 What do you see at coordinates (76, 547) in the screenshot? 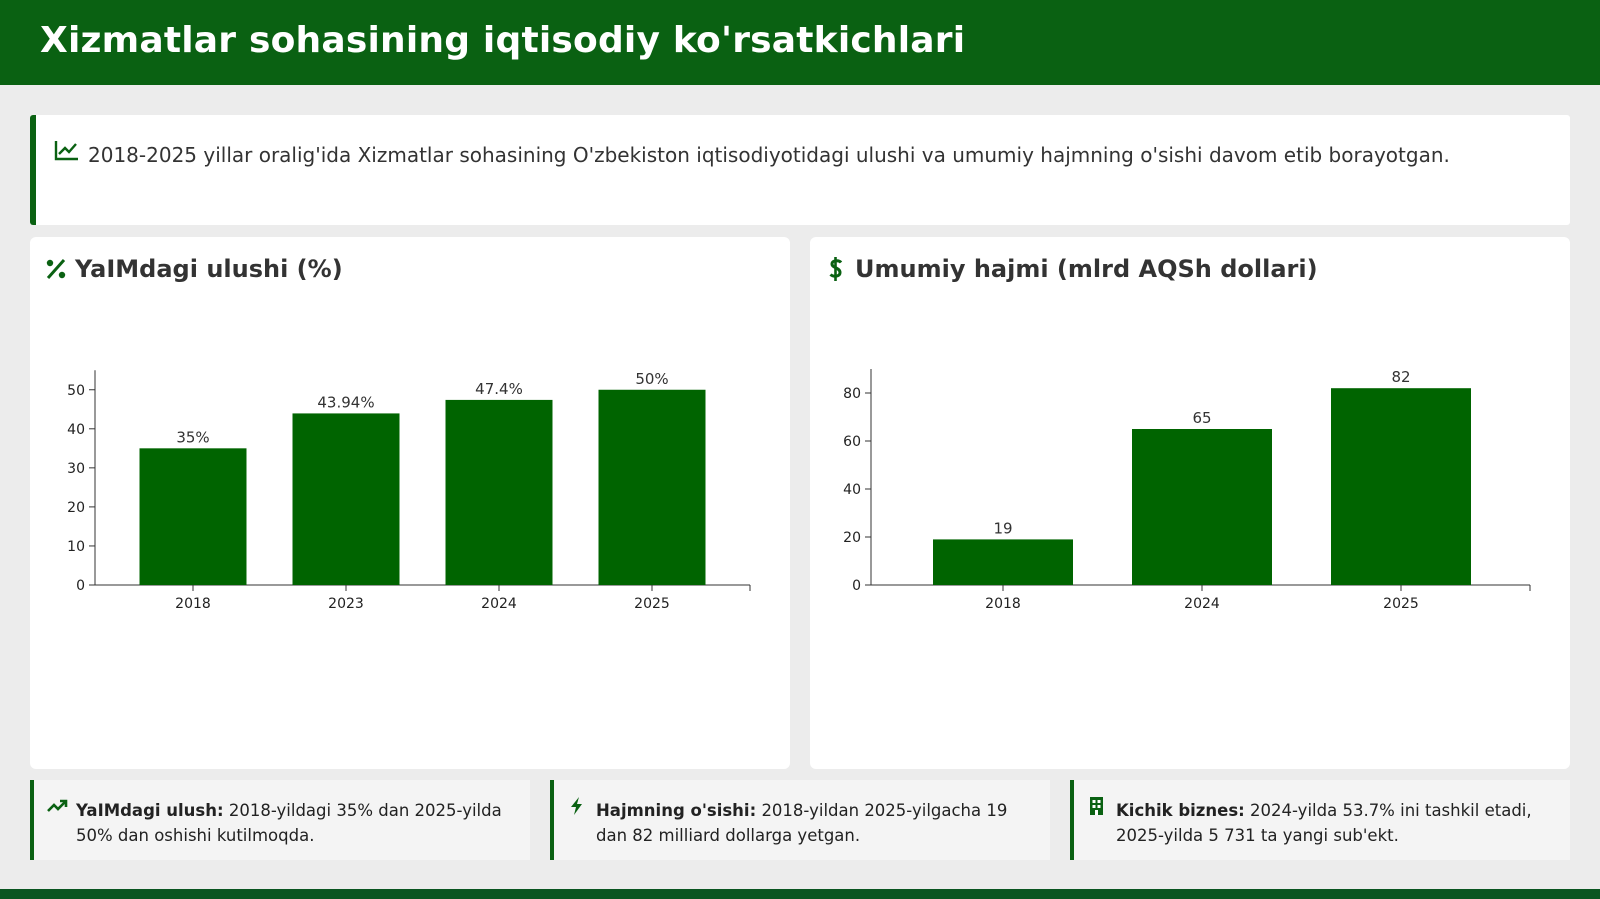
I see `y-tick-label: 10` at bounding box center [76, 547].